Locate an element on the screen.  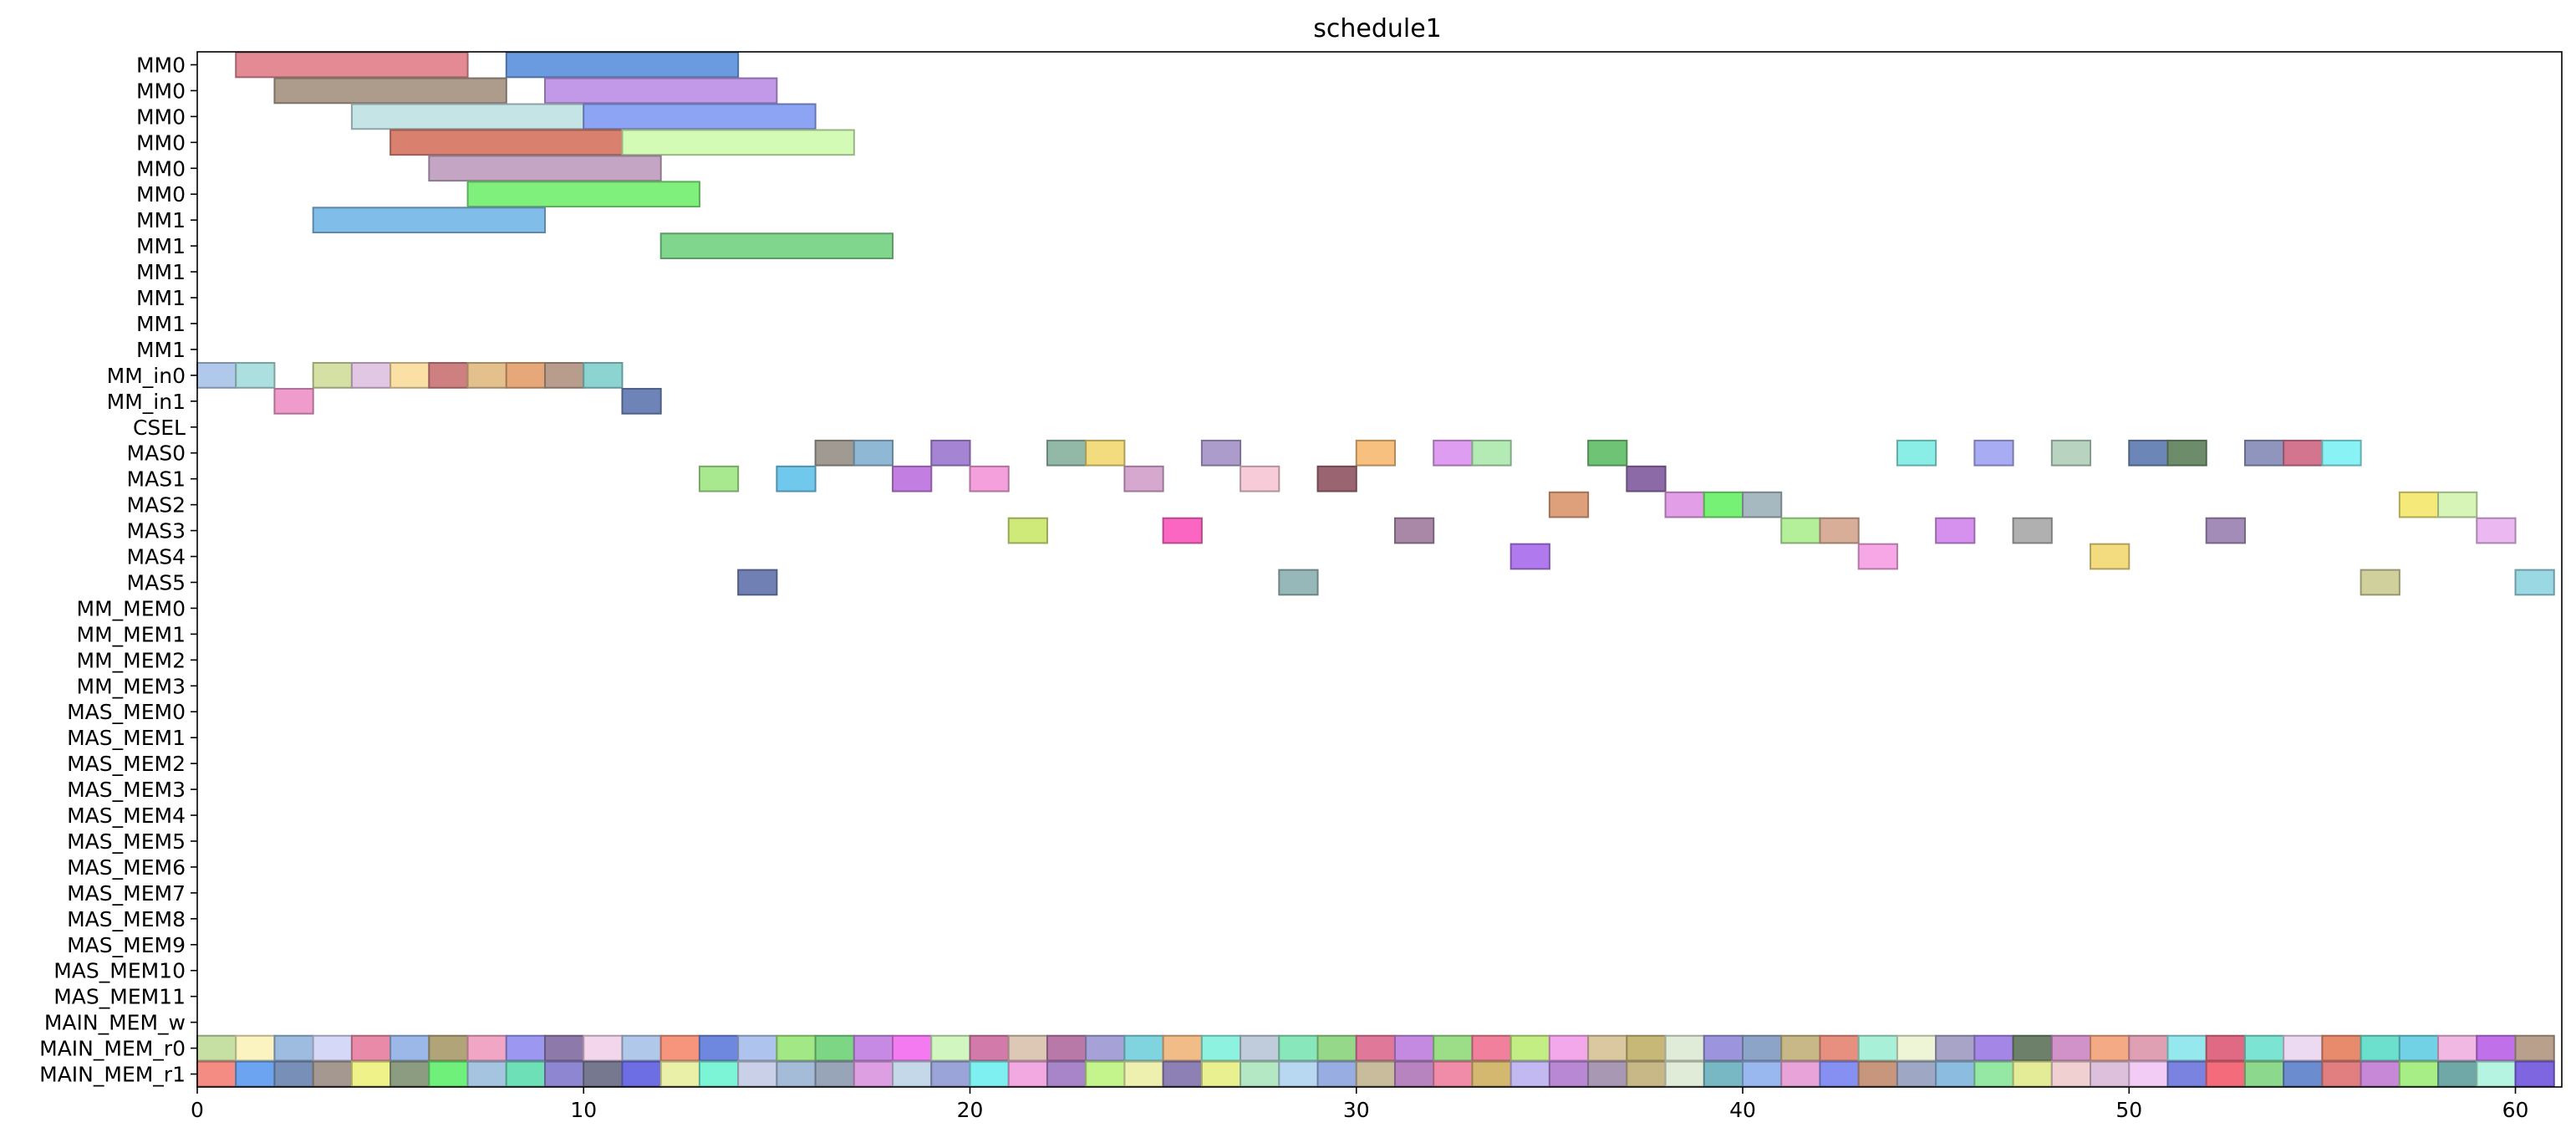
y-tick-label: MM_MEM1 is located at coordinates (131, 634).